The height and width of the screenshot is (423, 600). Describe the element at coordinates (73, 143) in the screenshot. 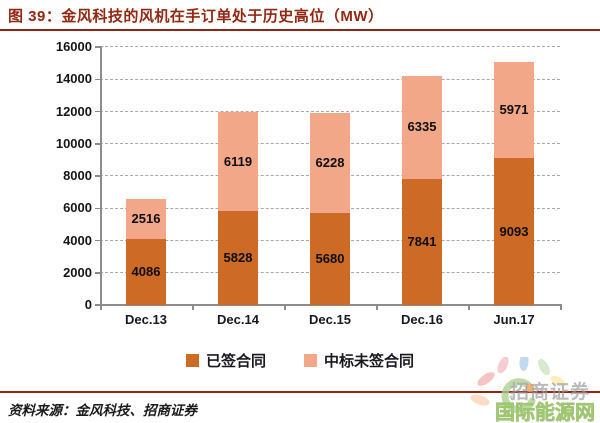

I see `y-axis-label: 10000` at that location.